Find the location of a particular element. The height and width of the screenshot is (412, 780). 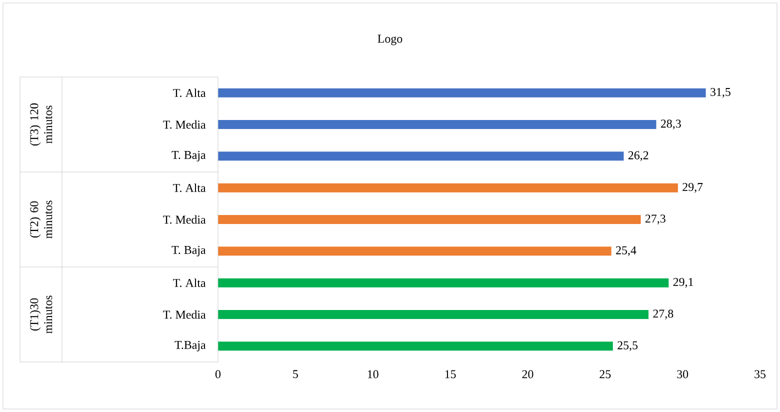

y-tick-label: T.Baja is located at coordinates (190, 346).